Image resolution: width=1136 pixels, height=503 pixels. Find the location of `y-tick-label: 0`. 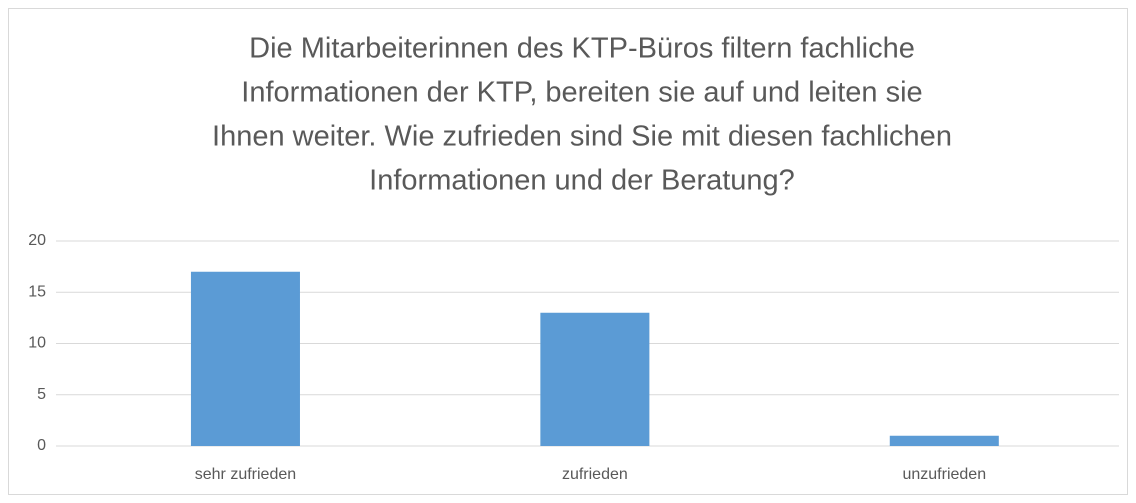

y-tick-label: 0 is located at coordinates (41, 445).